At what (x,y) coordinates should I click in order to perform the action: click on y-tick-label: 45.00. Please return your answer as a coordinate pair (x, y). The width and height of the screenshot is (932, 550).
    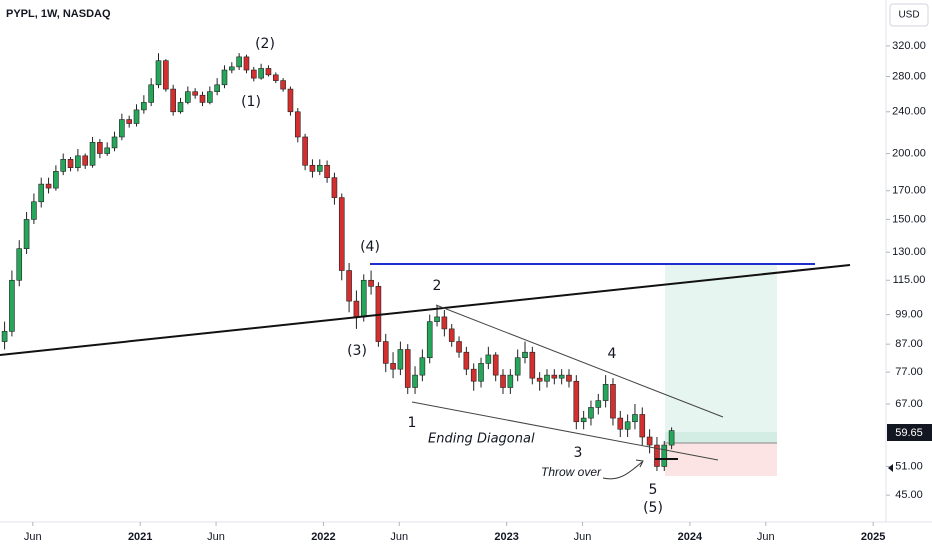
    Looking at the image, I should click on (909, 495).